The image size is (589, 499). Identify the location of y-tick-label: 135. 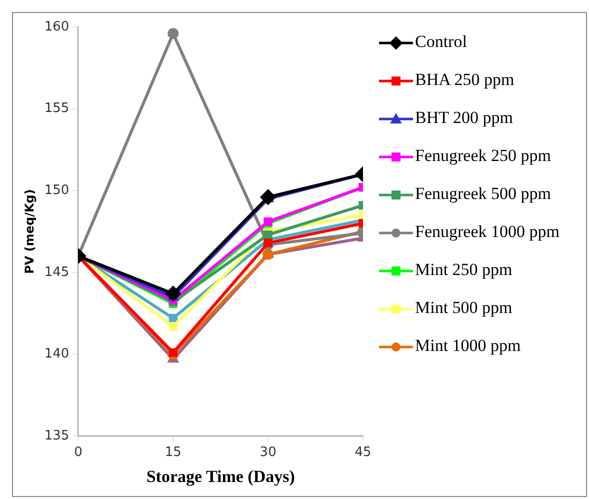
(57, 436).